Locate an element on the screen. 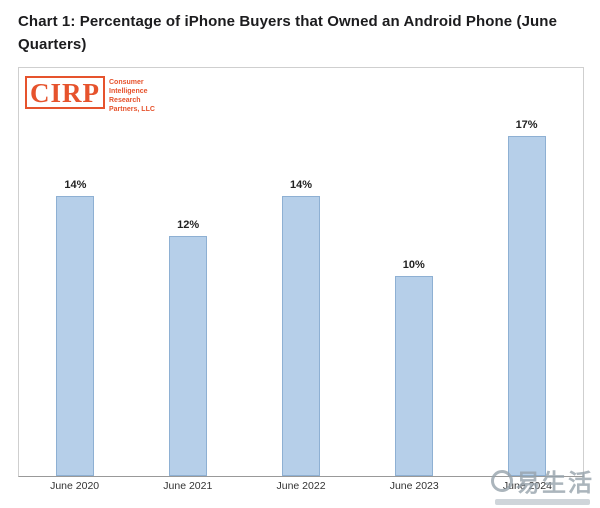 The width and height of the screenshot is (600, 508). x-axis-label: June 2022 is located at coordinates (301, 485).